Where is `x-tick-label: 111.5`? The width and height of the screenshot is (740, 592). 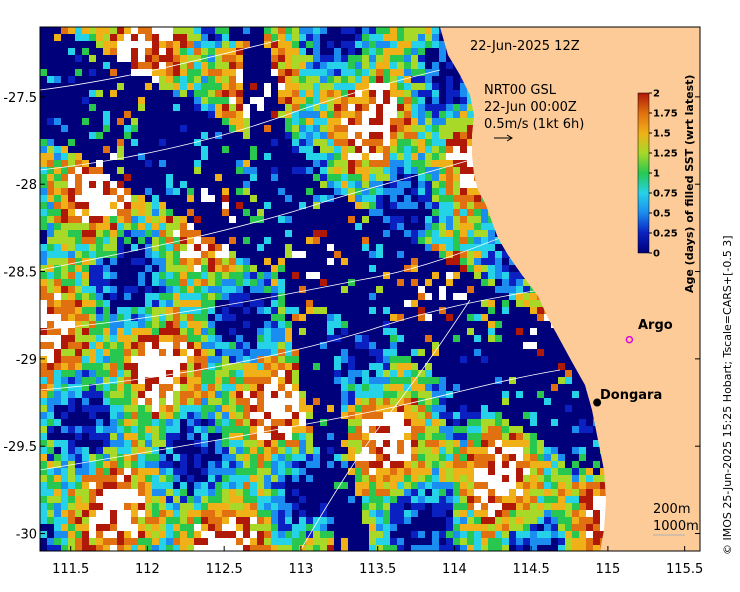 x-tick-label: 111.5 is located at coordinates (70, 569).